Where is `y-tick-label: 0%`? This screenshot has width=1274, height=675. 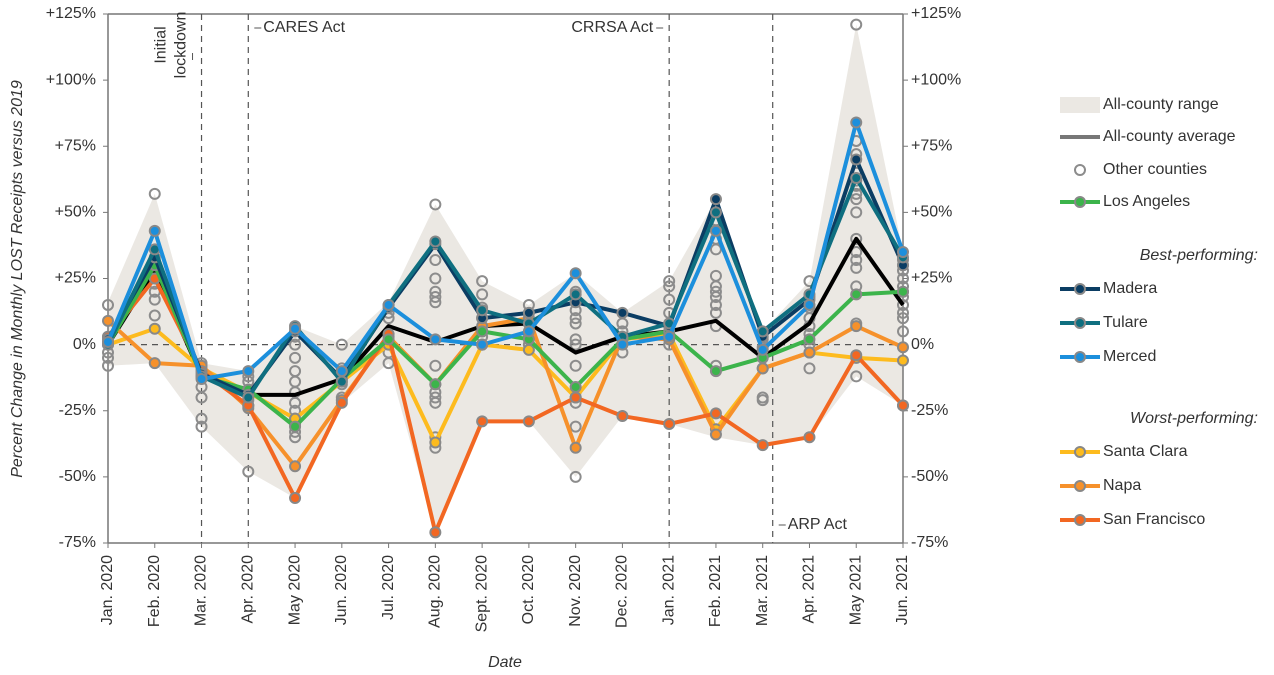
y-tick-label: 0% is located at coordinates (84, 344).